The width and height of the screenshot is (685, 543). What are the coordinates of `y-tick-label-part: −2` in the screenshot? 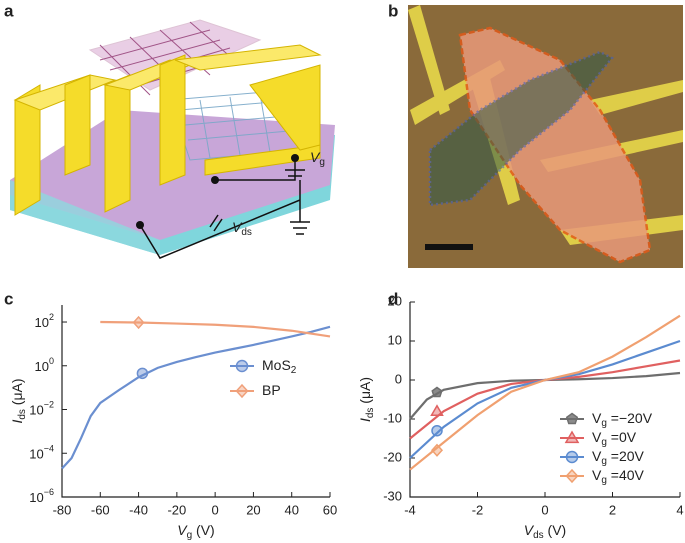 It's located at (49, 405).